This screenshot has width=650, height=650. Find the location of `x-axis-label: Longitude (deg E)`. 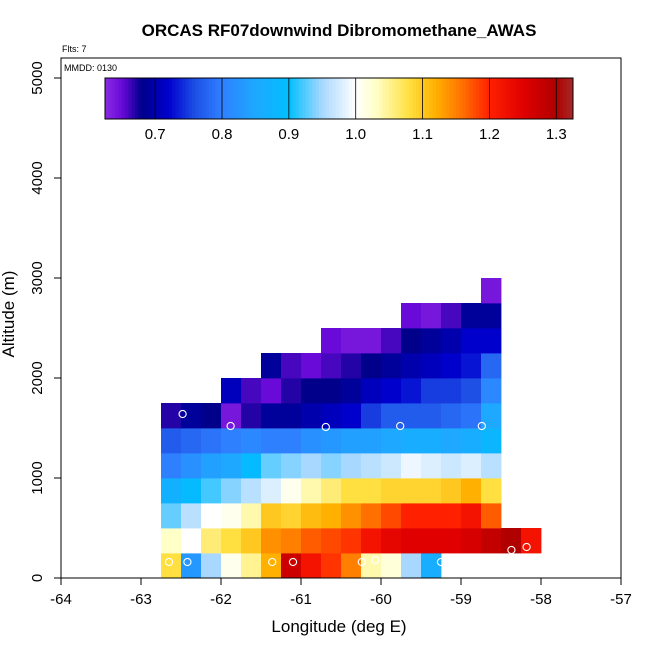

x-axis-label: Longitude (deg E) is located at coordinates (338, 626).